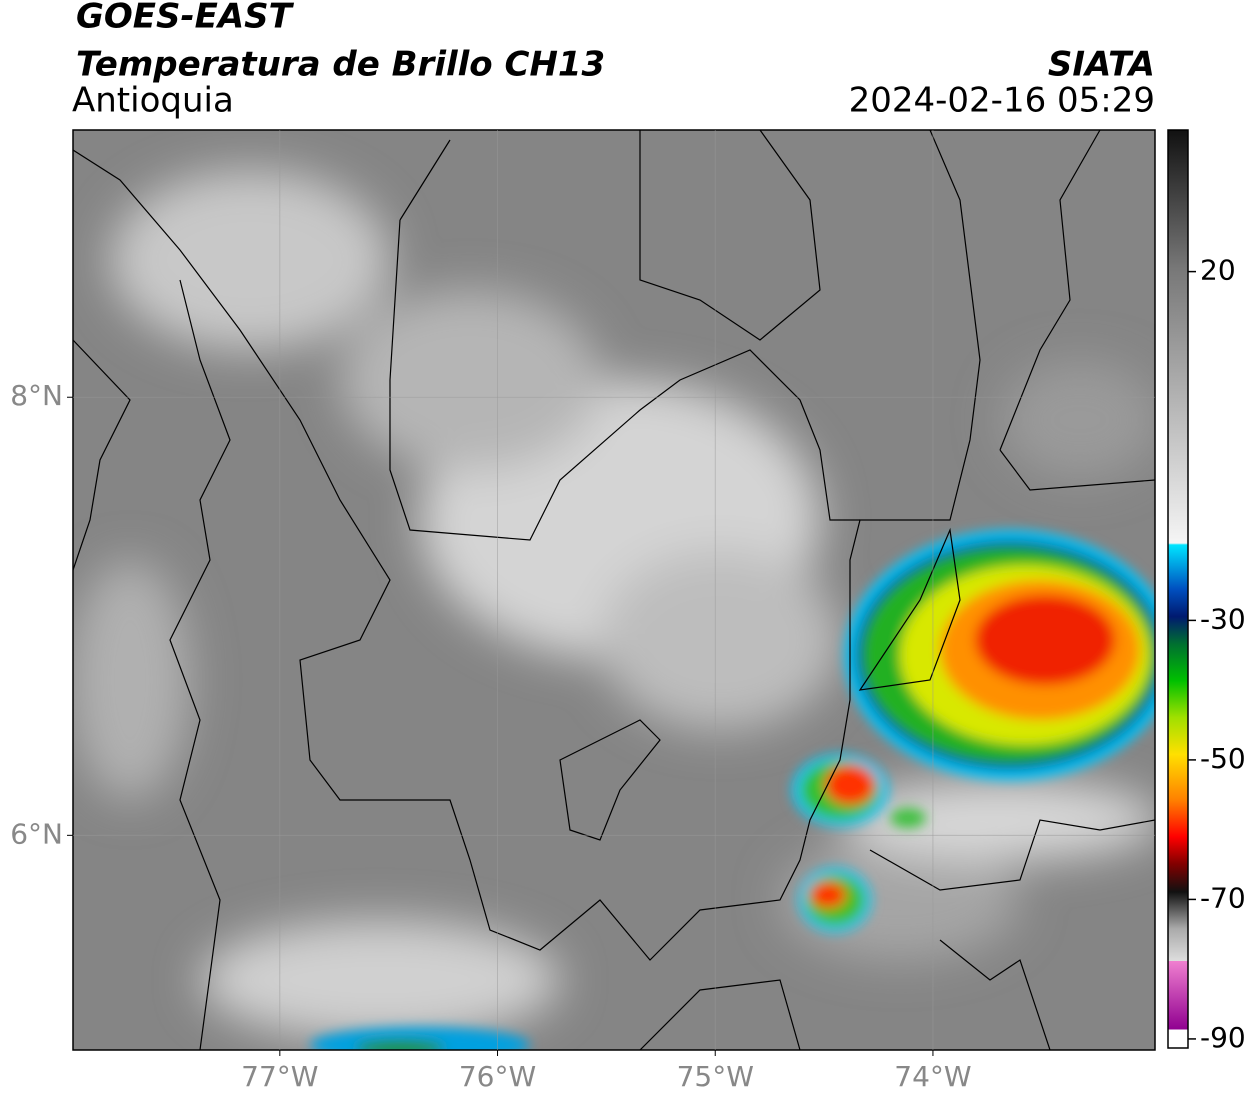  What do you see at coordinates (1101, 65) in the screenshot?
I see `source: SIATA` at bounding box center [1101, 65].